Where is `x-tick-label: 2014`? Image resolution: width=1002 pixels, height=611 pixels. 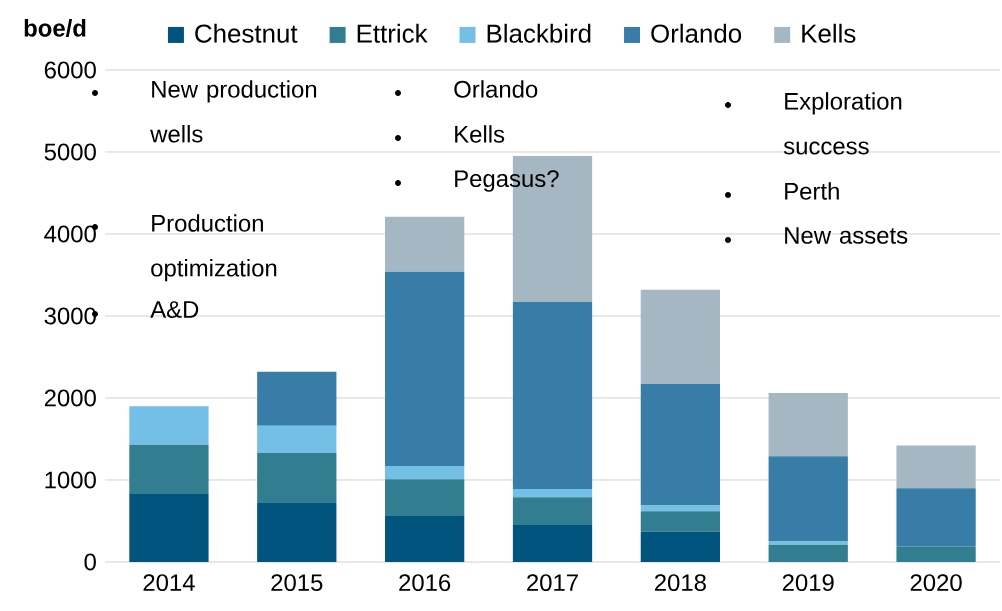 x-tick-label: 2014 is located at coordinates (169, 583).